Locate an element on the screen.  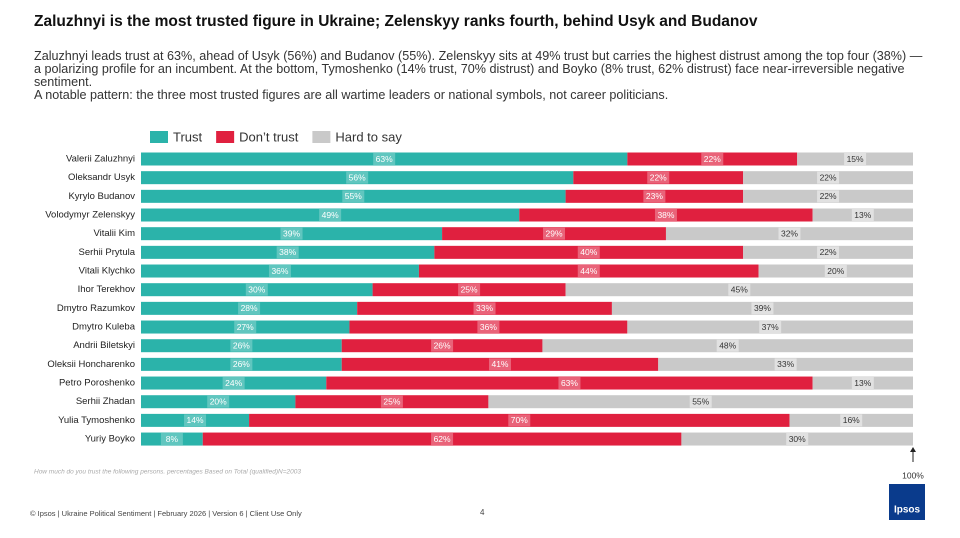
y-tick-label: Yulia Tymoshenko is located at coordinates (96, 420).